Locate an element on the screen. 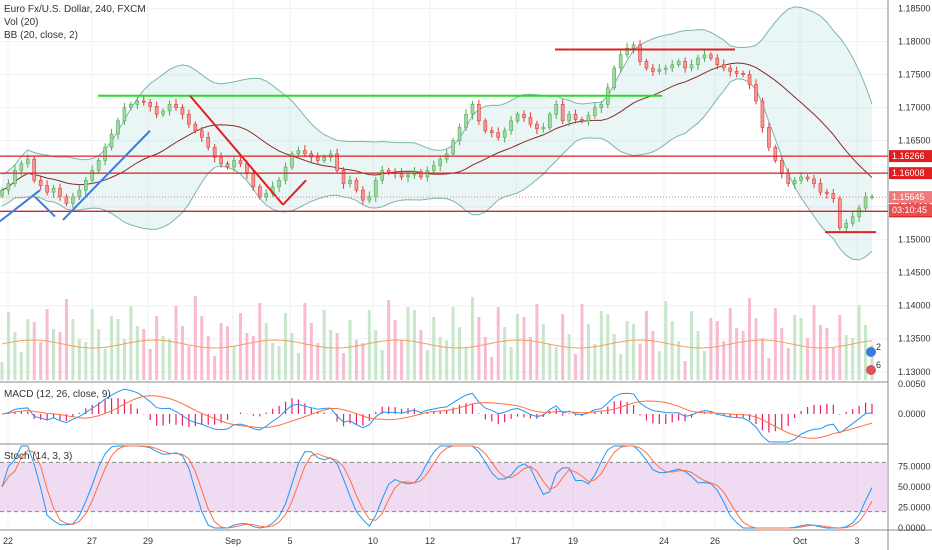  countdown-tag: 03:10:45 is located at coordinates (909, 210).